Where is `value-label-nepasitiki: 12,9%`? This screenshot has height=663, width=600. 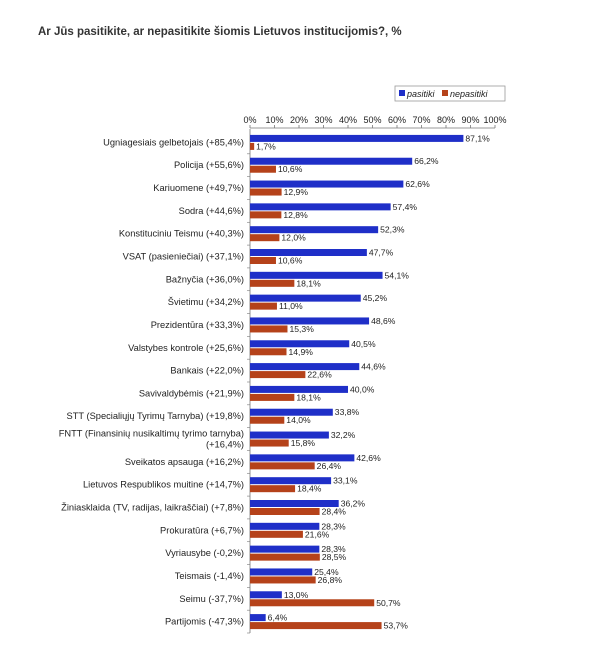 value-label-nepasitiki: 12,9% is located at coordinates (296, 192).